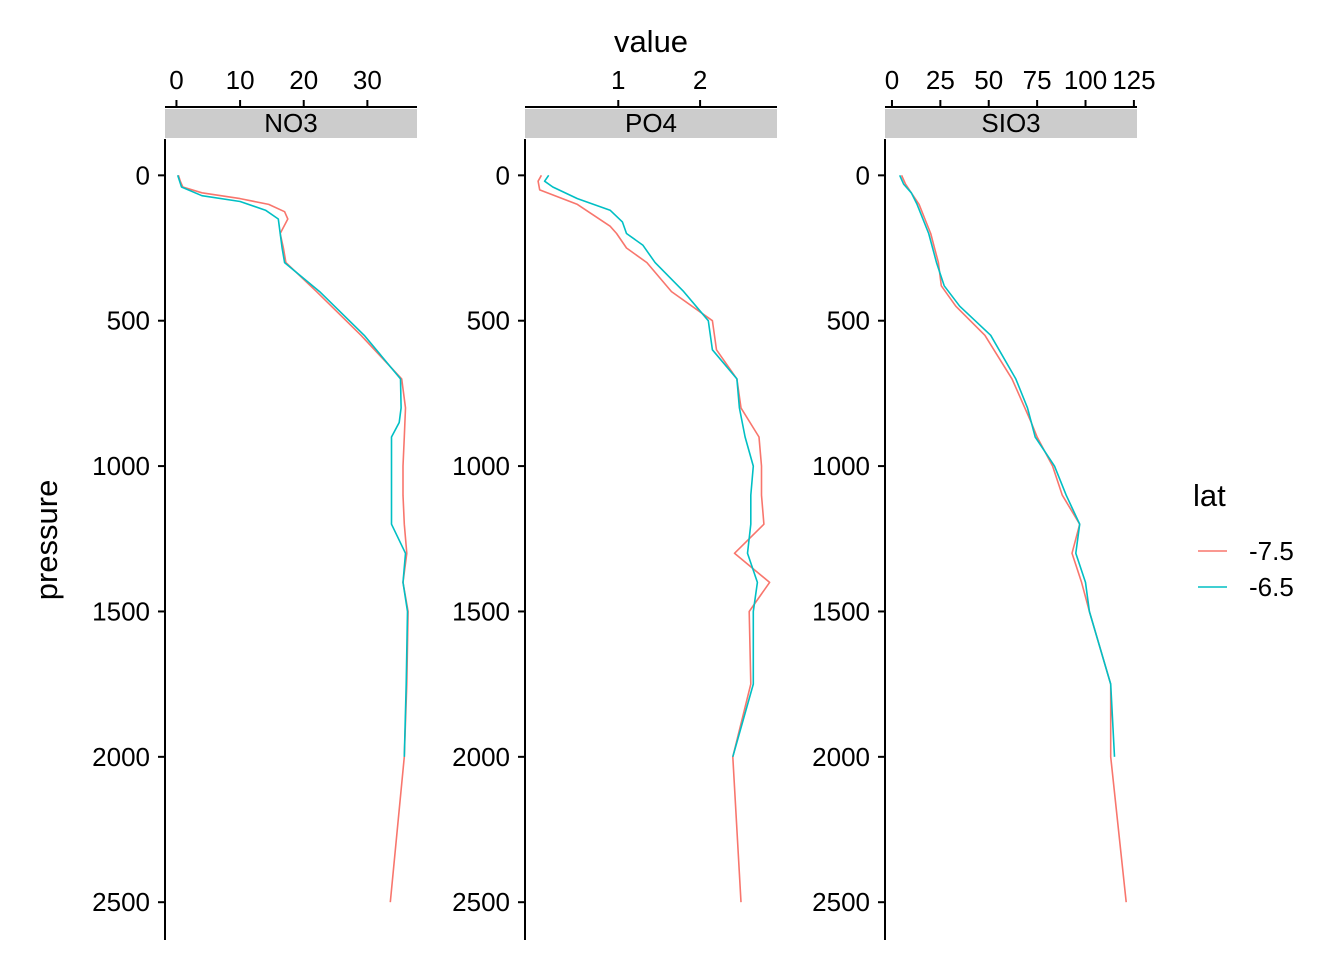 This screenshot has width=1344, height=960. Describe the element at coordinates (1037, 80) in the screenshot. I see `x-tick-label-sio3: 75` at that location.